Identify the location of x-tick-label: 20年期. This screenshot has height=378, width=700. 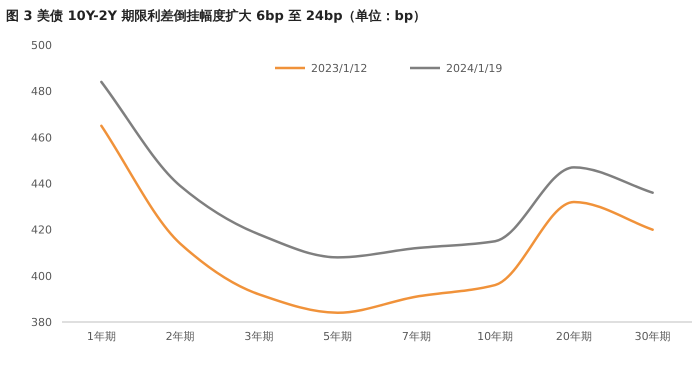
(574, 336).